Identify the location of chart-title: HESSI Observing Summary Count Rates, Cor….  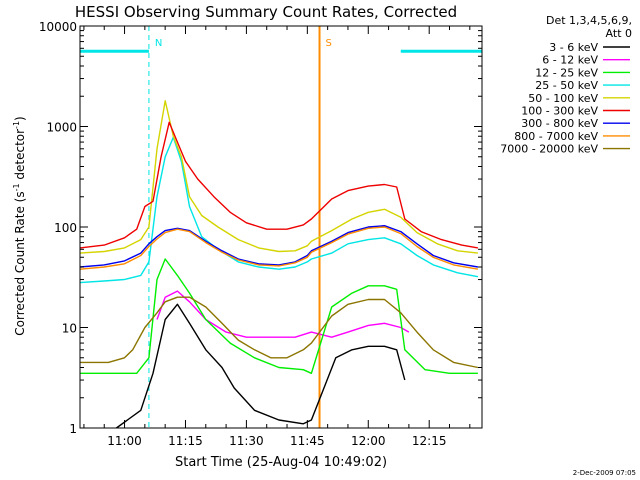
(266, 12).